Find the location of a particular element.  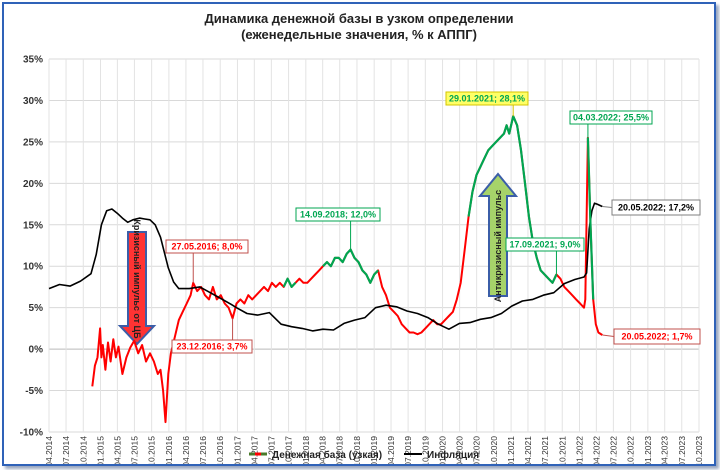

crisis-impulse-arrow is located at coordinates (137, 288).